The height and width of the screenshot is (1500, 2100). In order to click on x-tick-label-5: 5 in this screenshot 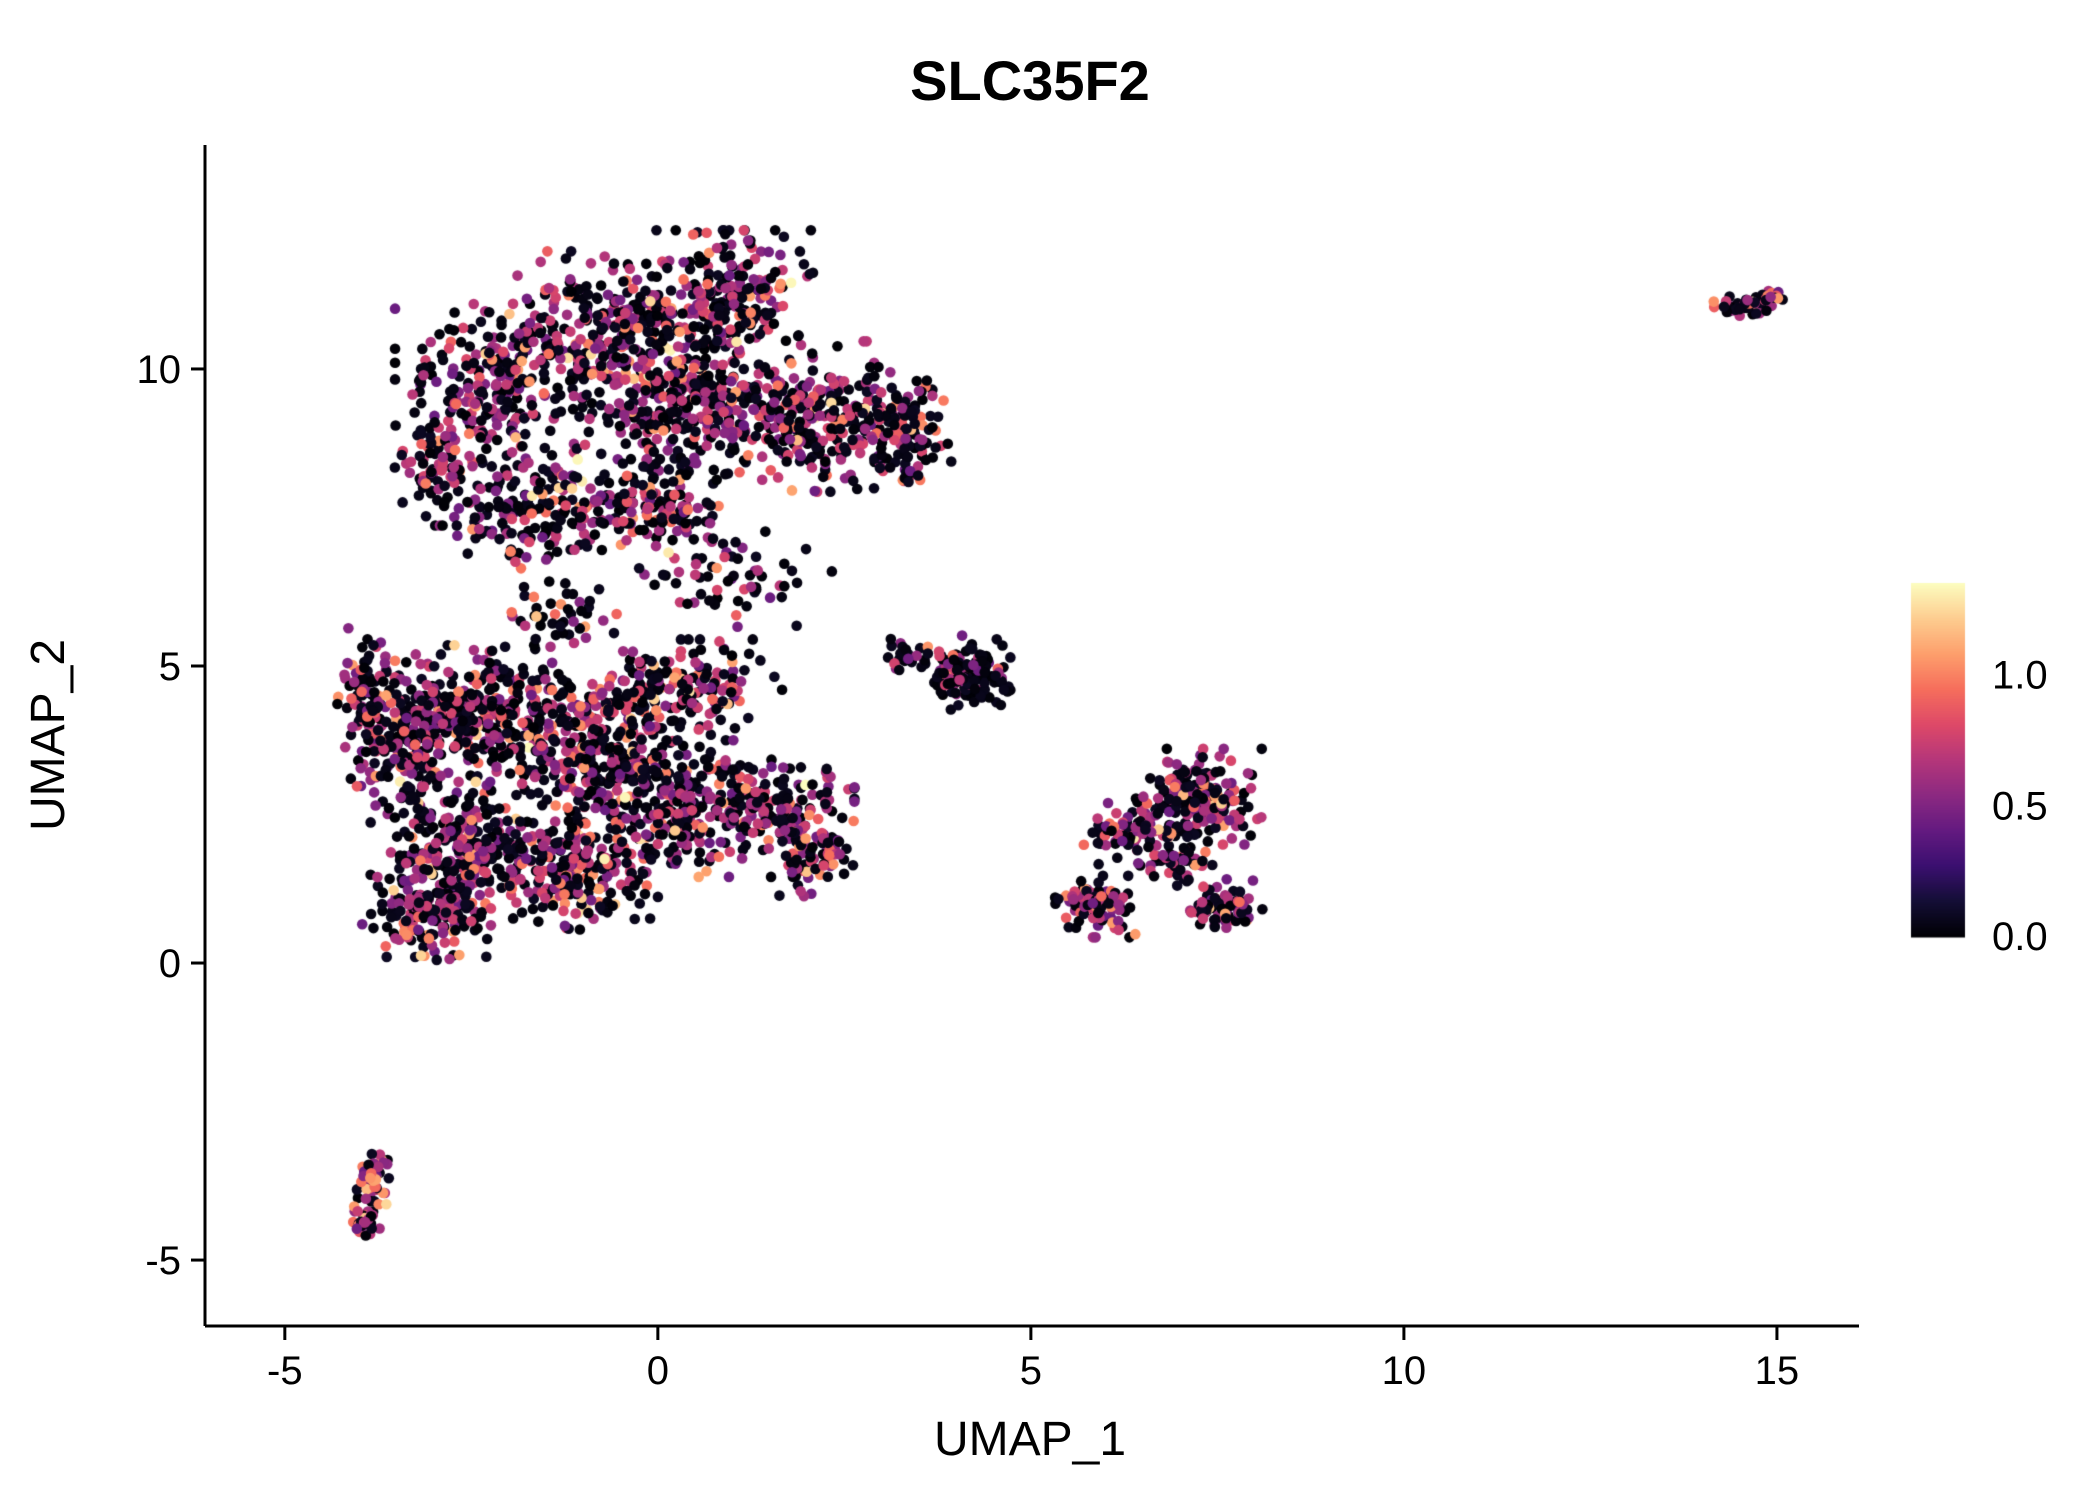, I will do `click(1031, 1371)`.